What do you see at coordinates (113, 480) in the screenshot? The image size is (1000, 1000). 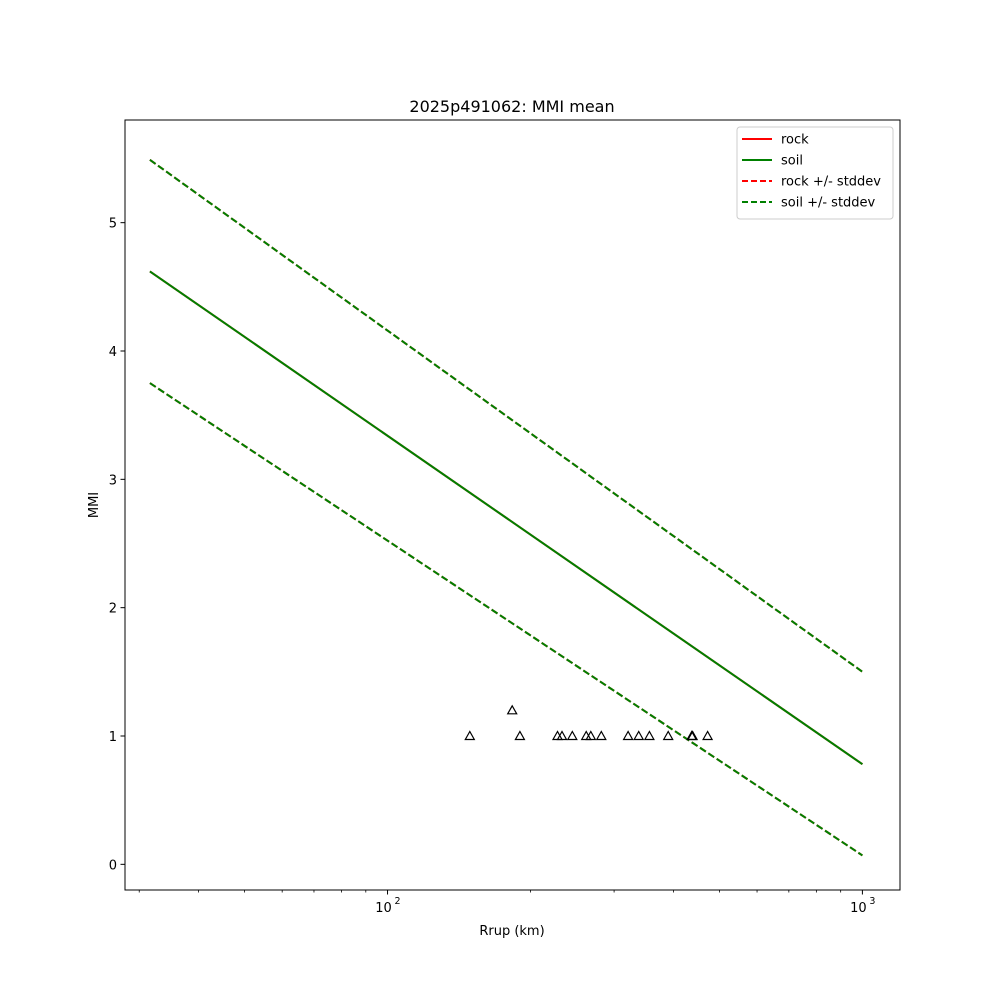 I see `y-tick-label: 3` at bounding box center [113, 480].